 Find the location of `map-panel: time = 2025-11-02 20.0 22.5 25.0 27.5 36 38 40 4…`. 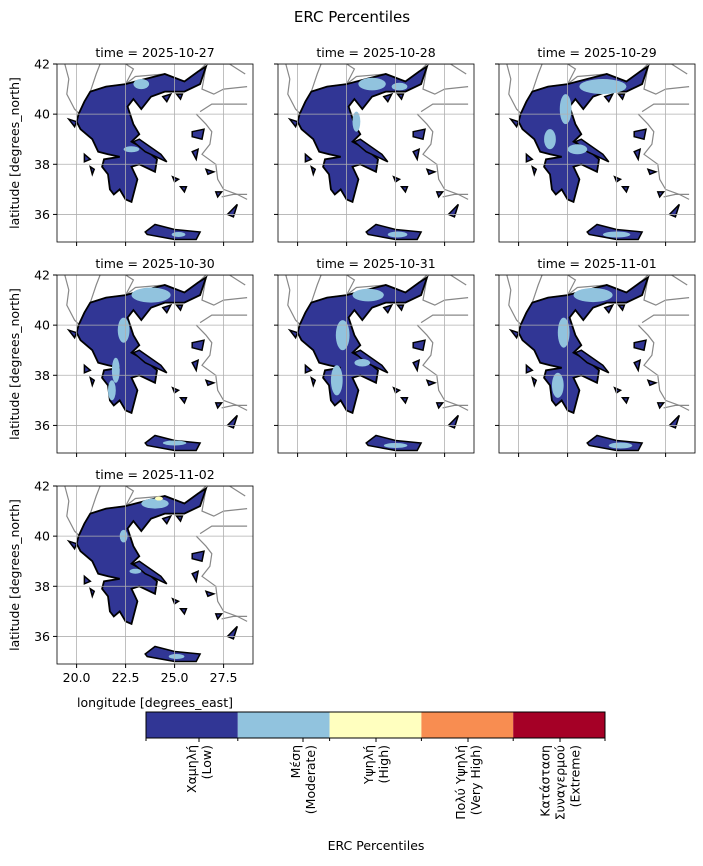

map-panel: time = 2025-11-02 20.0 22.5 25.0 27.5 36 38 40 4… is located at coordinates (130, 576).